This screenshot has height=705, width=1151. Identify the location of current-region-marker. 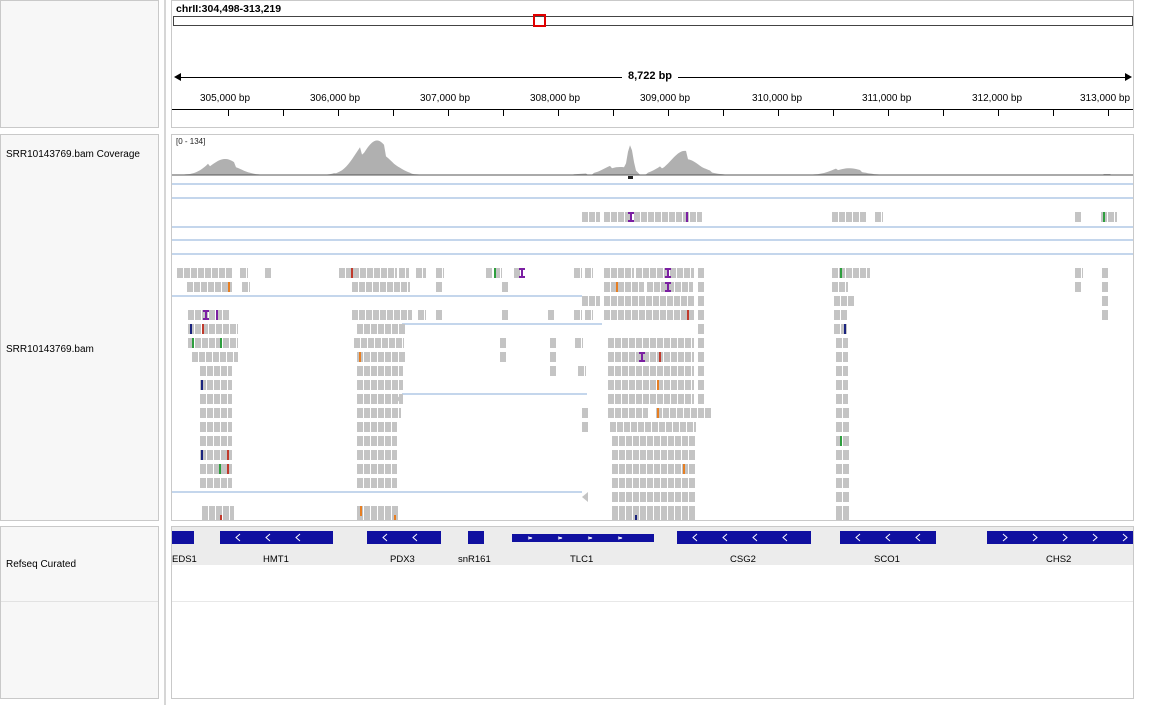
(539, 20).